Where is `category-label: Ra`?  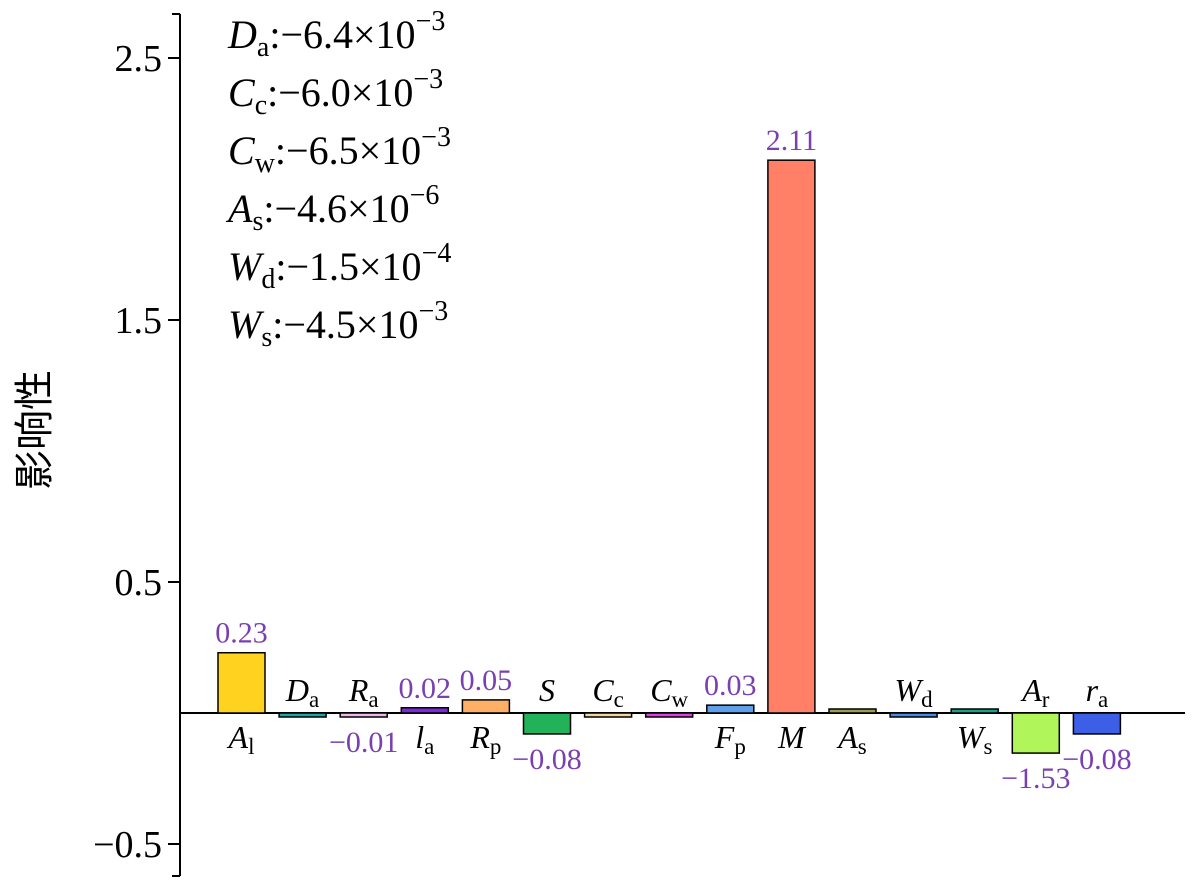 category-label: Ra is located at coordinates (363, 692).